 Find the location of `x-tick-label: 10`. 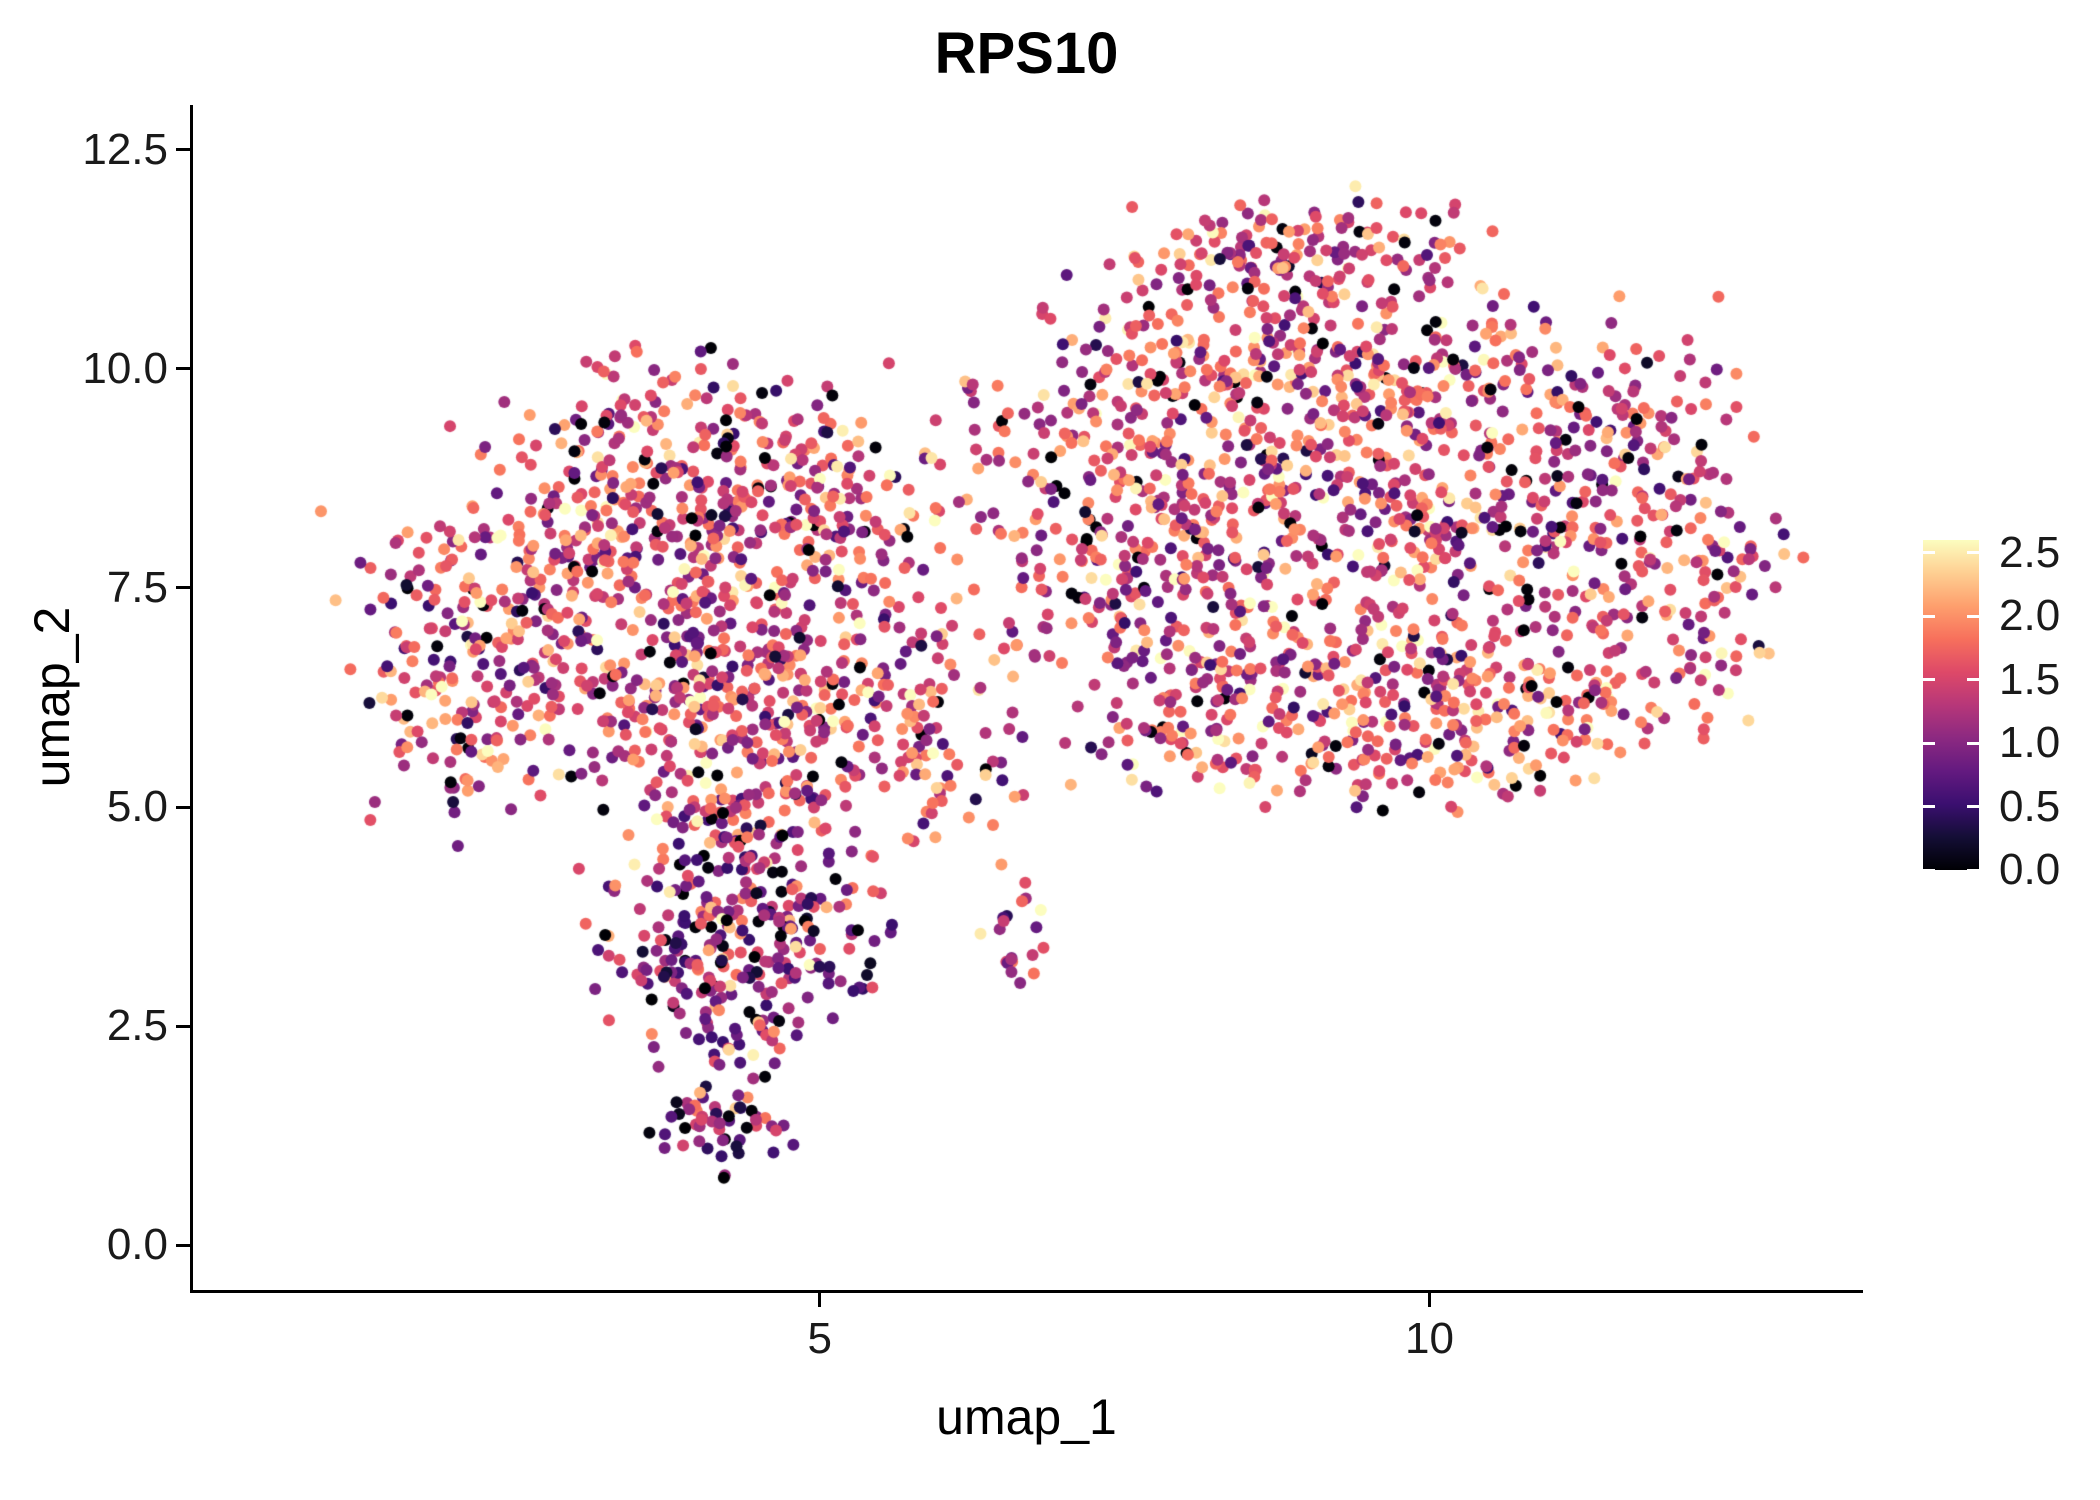

x-tick-label: 10 is located at coordinates (1429, 1338).